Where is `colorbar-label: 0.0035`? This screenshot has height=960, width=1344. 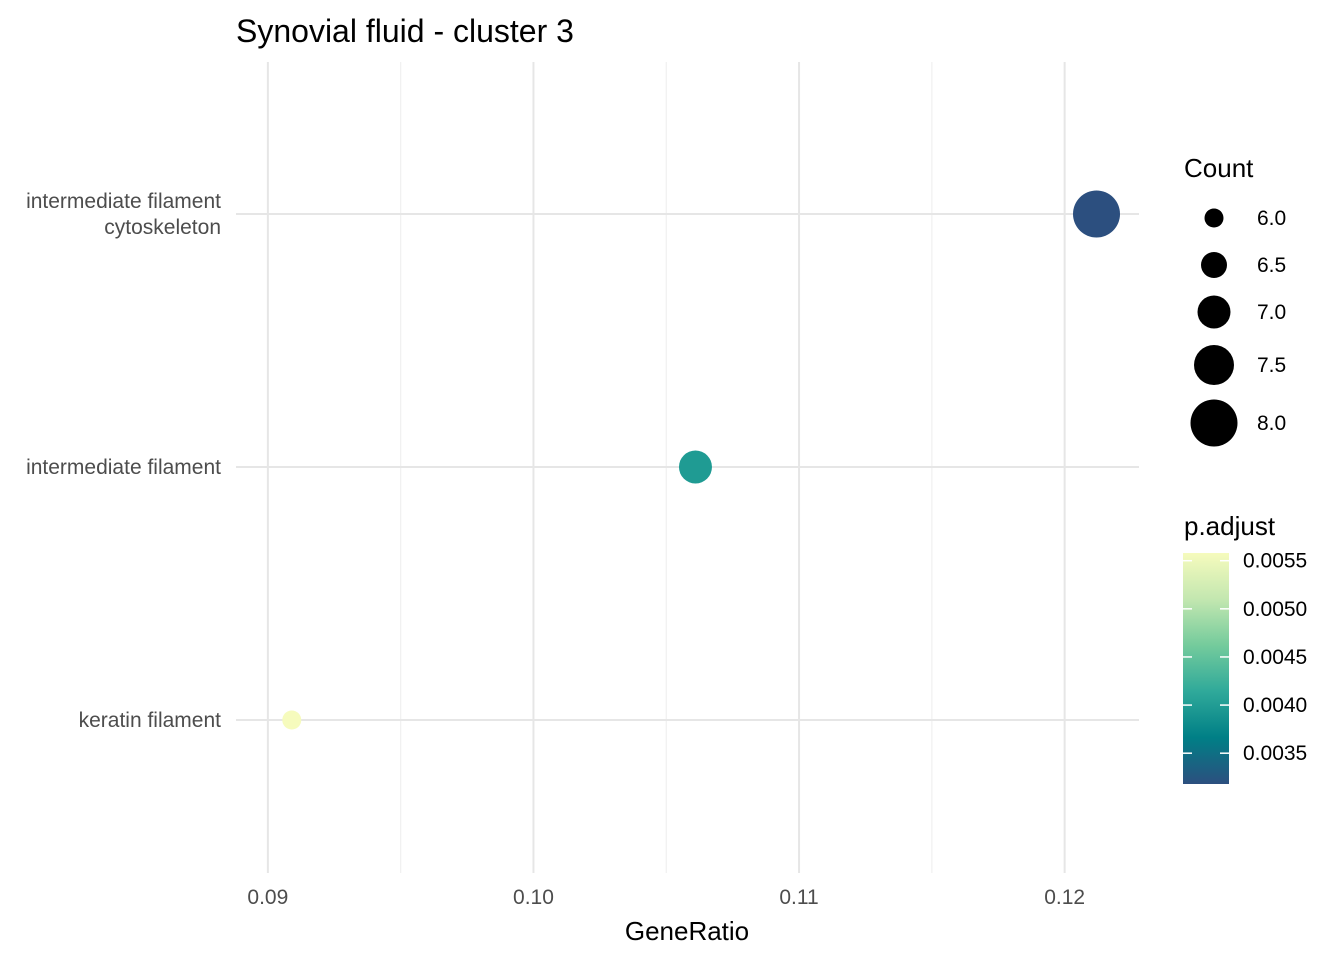
colorbar-label: 0.0035 is located at coordinates (1275, 753).